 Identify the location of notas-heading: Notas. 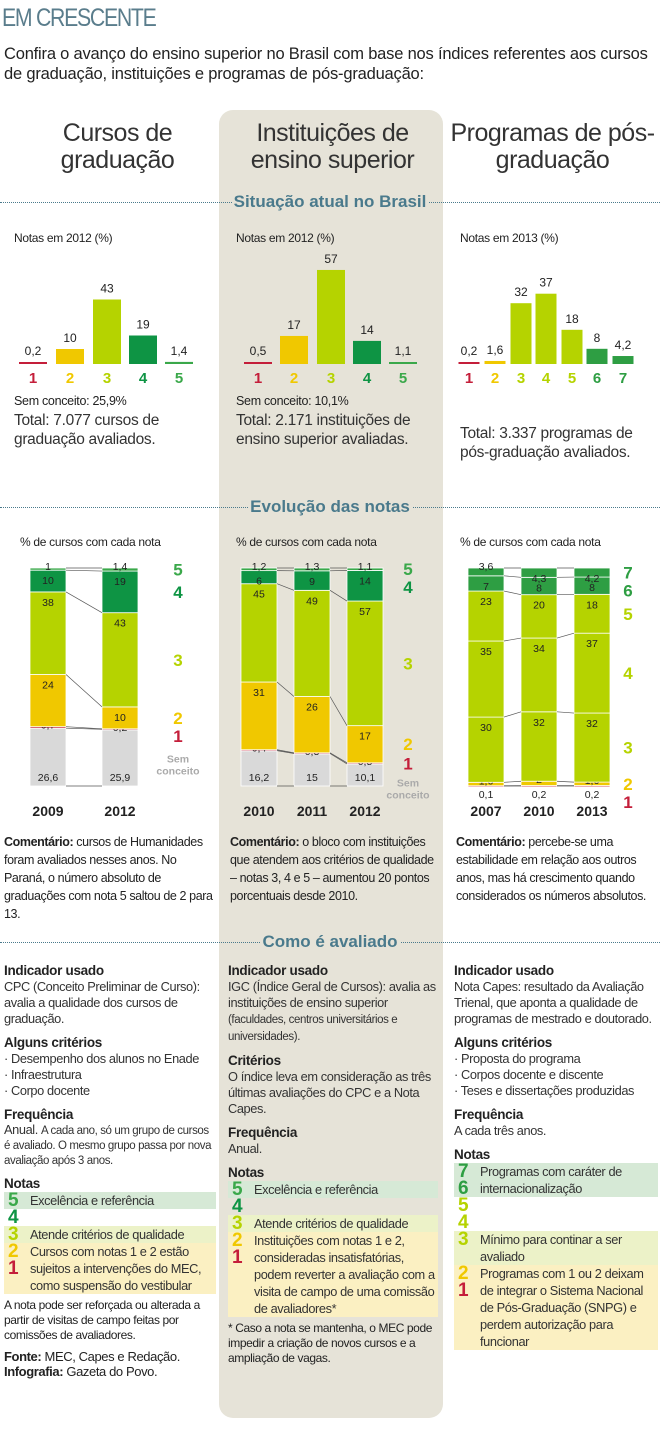
(472, 1154).